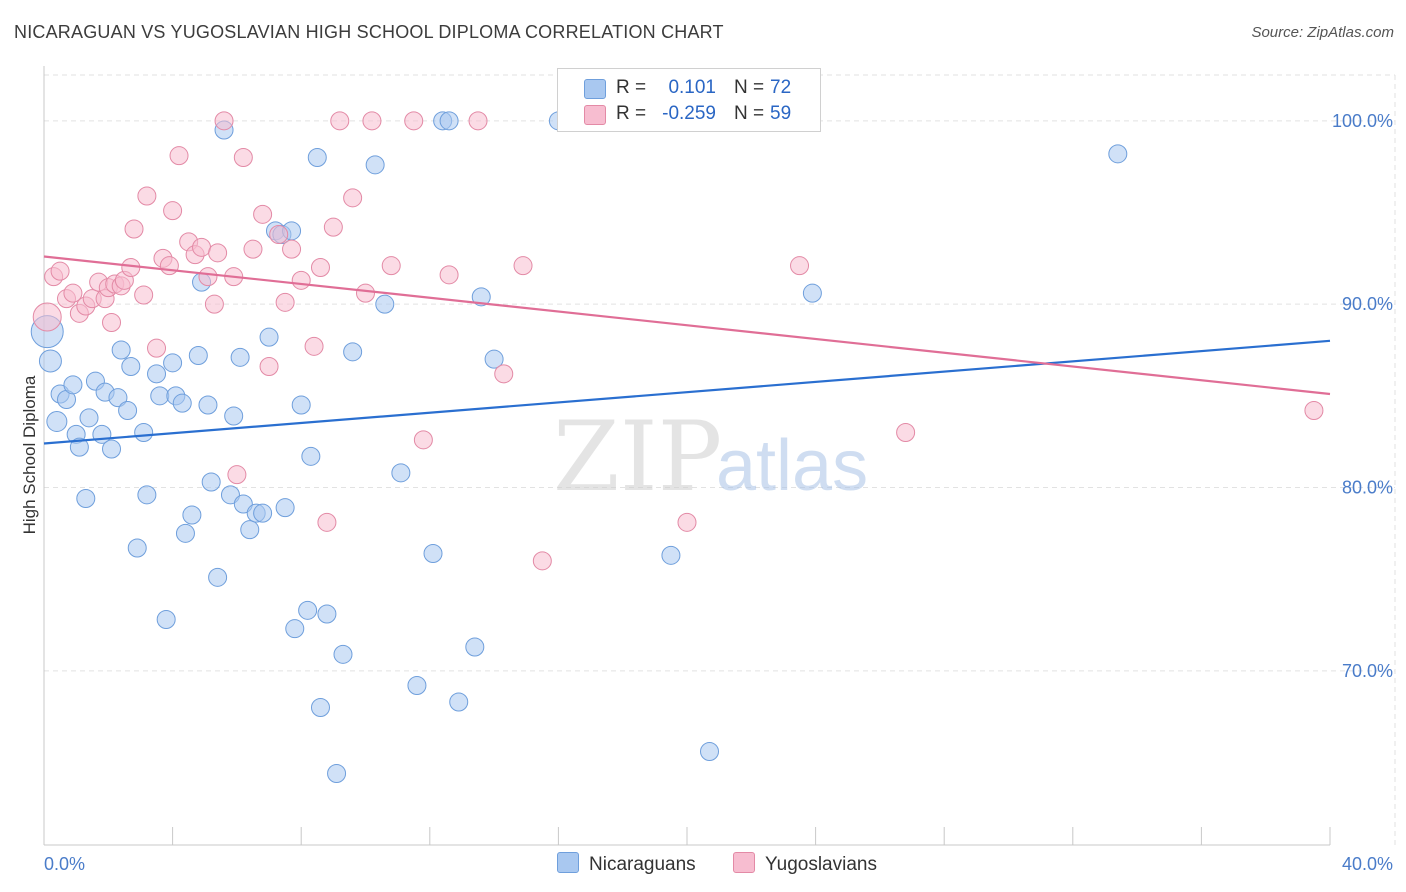  I want to click on legend-row-yugoslavians: R = -0.259 N = 59, so click(689, 114).